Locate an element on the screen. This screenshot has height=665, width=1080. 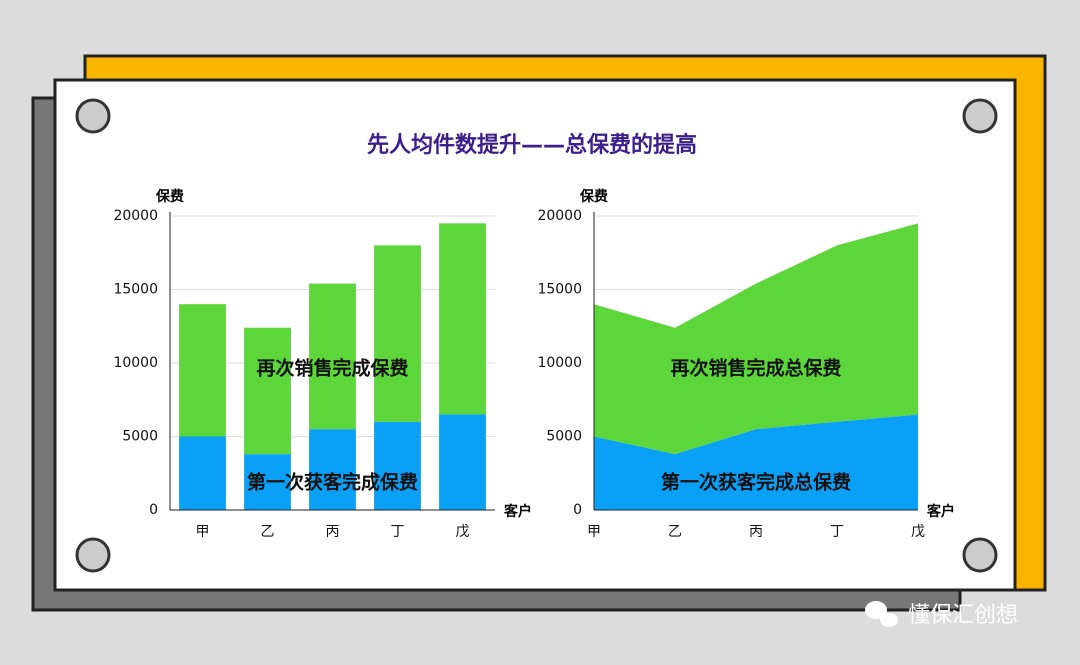
series-label: 第一次获客完成总保费 is located at coordinates (756, 482).